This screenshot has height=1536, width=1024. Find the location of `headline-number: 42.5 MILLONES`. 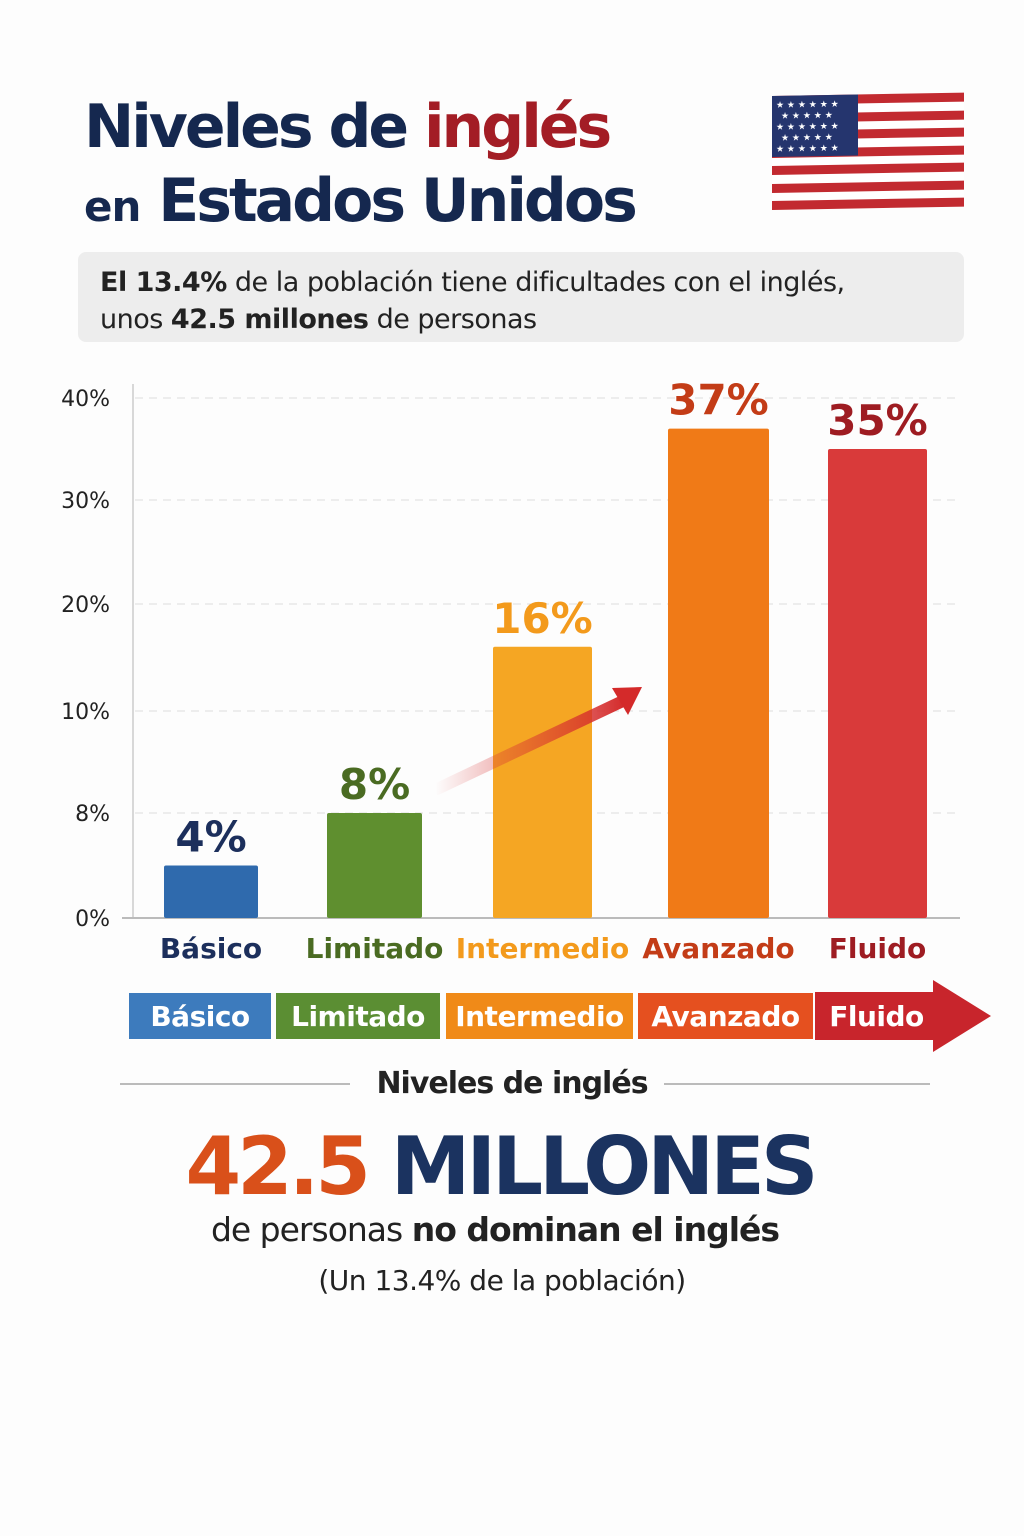

headline-number: 42.5 MILLONES is located at coordinates (500, 1166).